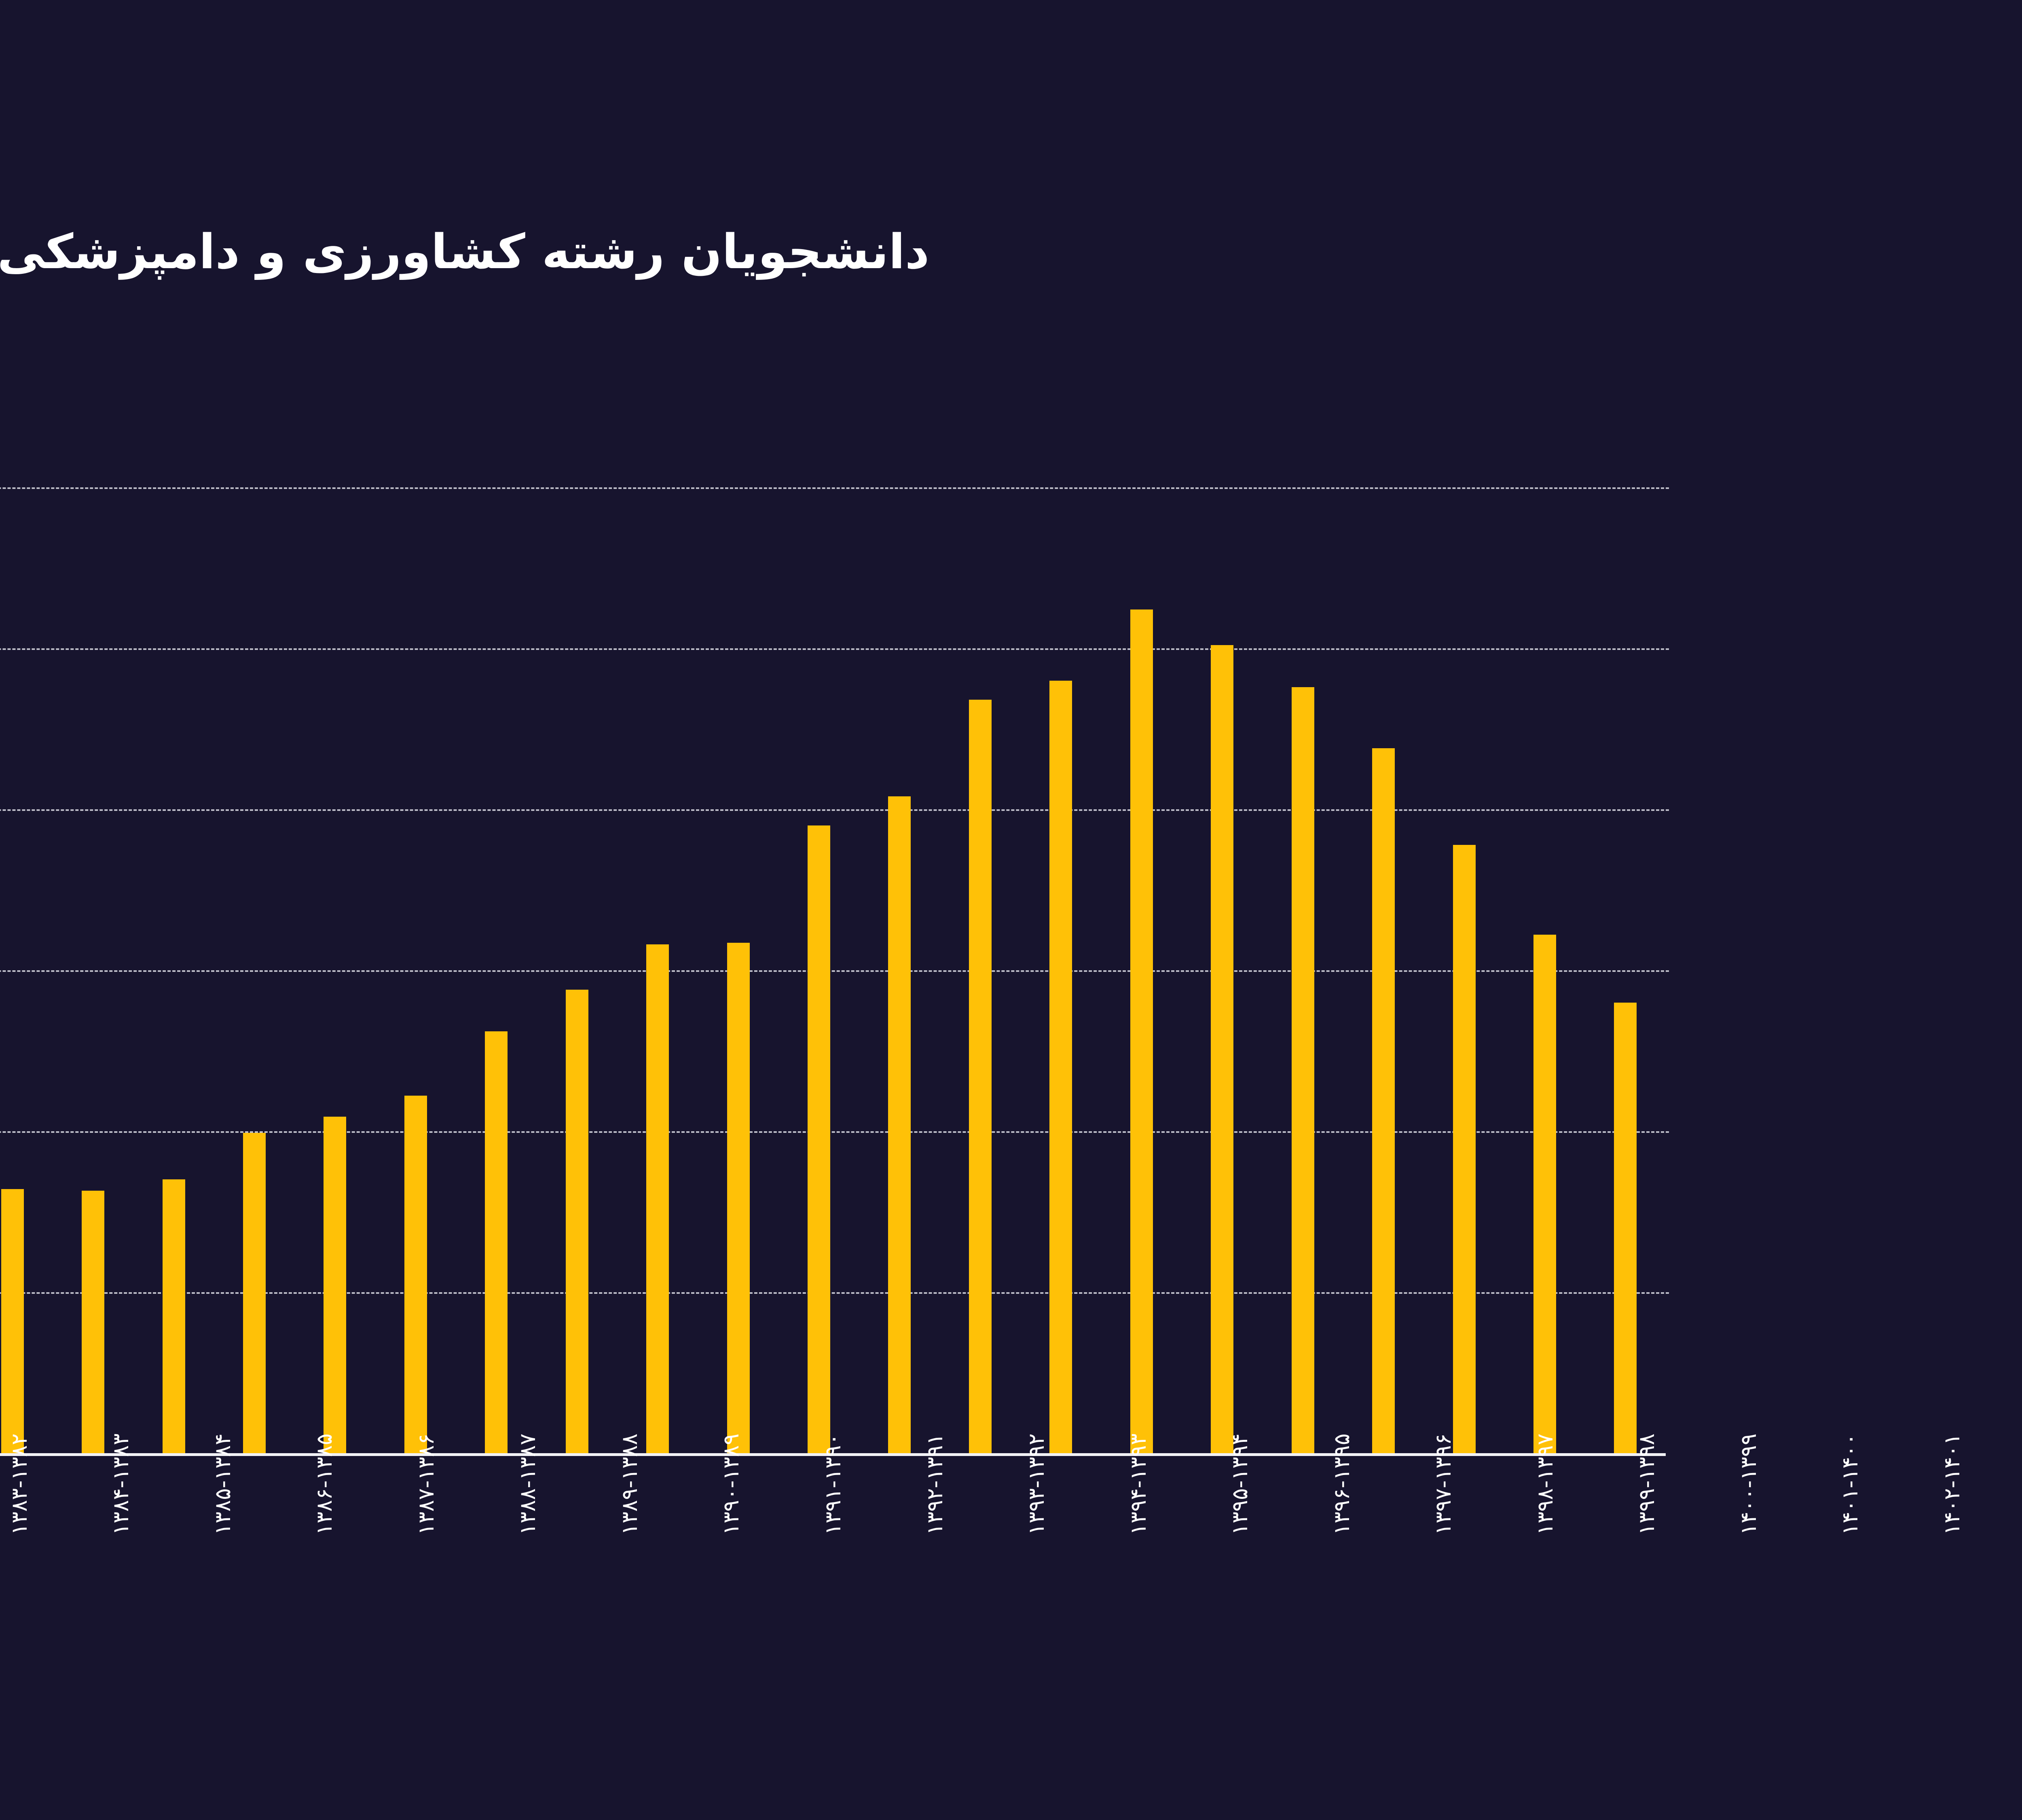 The image size is (2022, 1820). What do you see at coordinates (1736, 1594) in the screenshot?
I see `x-slot: ۱۴۰۰-۱۳۹۹` at bounding box center [1736, 1594].